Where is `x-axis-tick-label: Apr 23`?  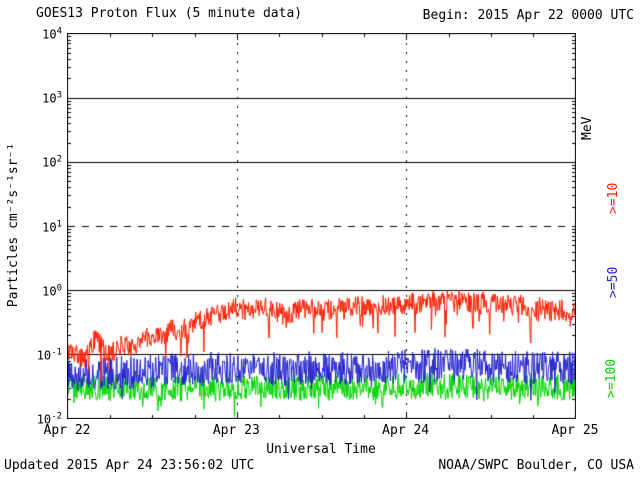 x-axis-tick-label: Apr 23 is located at coordinates (236, 430).